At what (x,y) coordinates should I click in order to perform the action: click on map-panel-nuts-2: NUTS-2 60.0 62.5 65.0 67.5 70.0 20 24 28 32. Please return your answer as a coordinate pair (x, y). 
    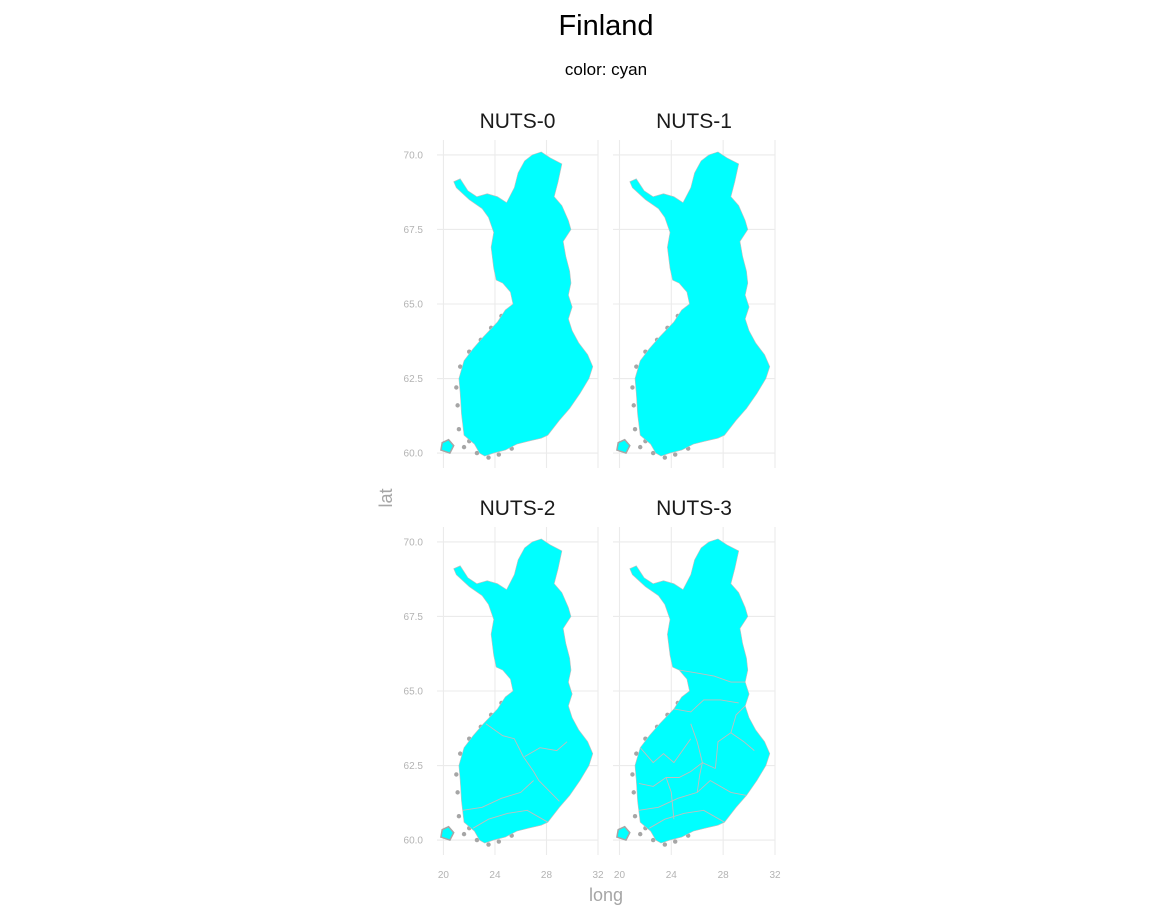
    Looking at the image, I should click on (504, 689).